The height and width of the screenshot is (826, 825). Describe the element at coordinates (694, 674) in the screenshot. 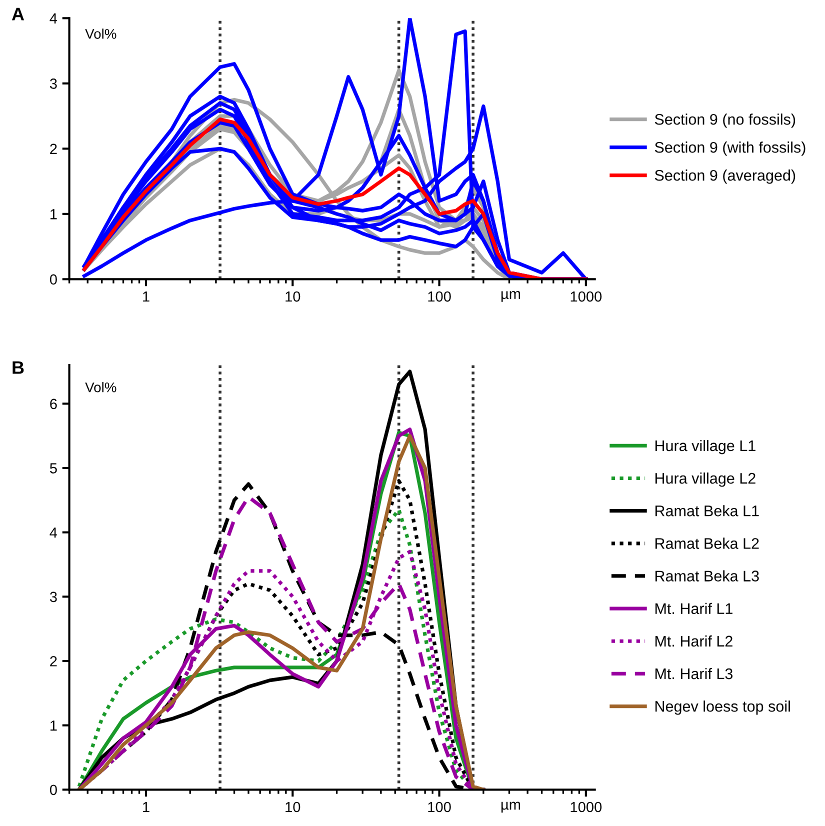

I see `legend-label: Mt. Harif L3` at that location.